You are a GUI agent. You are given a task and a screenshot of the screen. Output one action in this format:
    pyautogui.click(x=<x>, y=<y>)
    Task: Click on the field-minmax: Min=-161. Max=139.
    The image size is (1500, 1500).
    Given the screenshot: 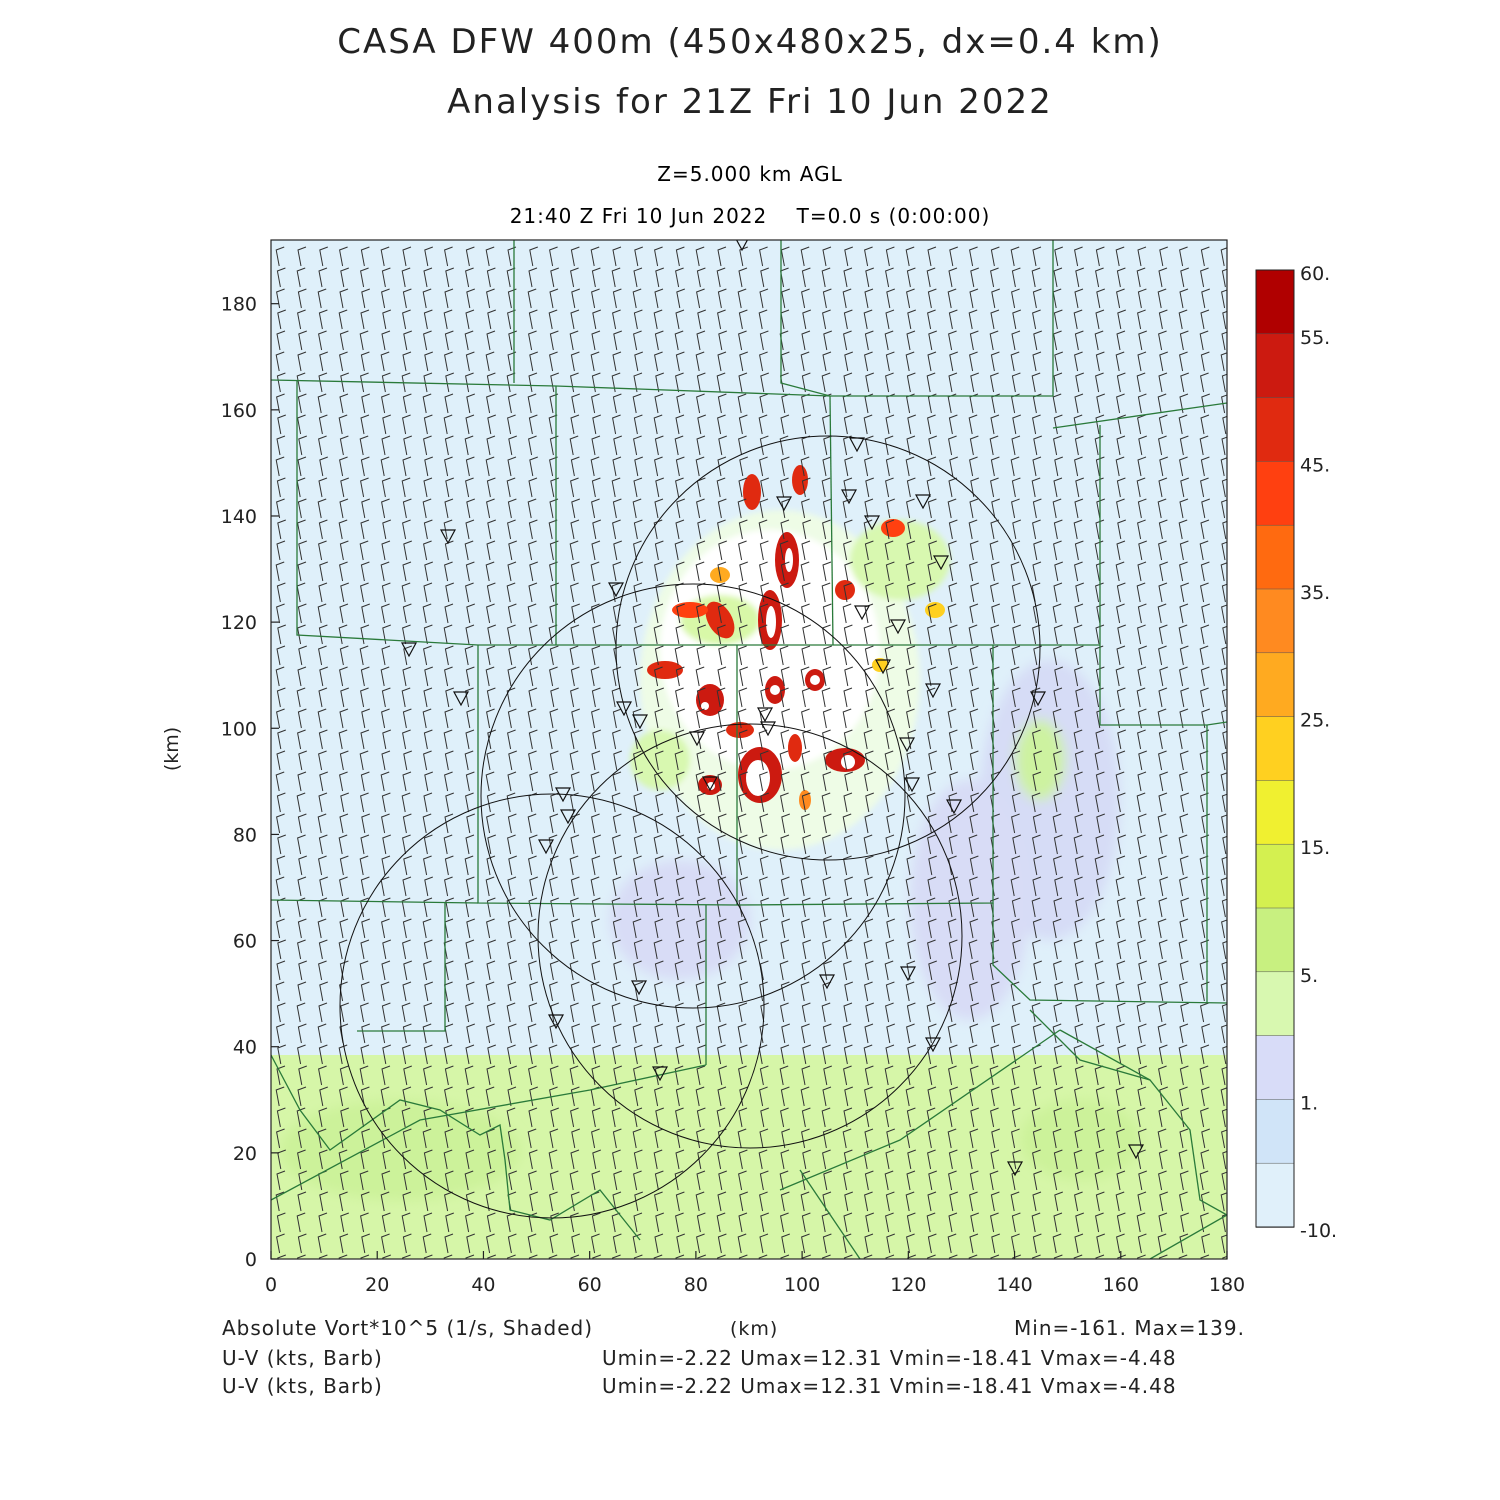 What is the action you would take?
    pyautogui.click(x=1129, y=1328)
    